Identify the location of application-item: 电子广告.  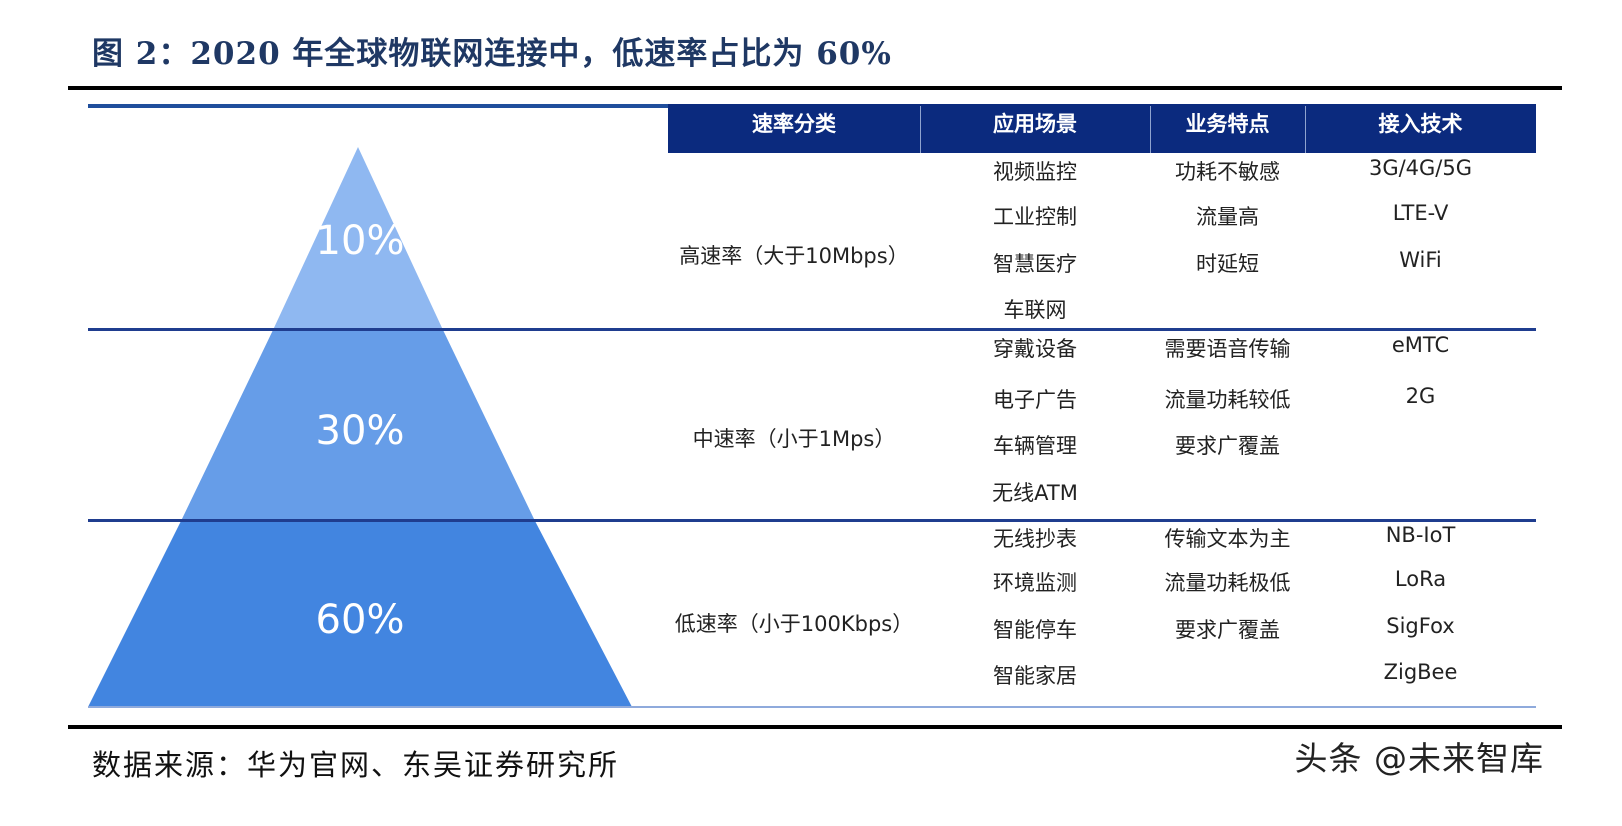
(1035, 400).